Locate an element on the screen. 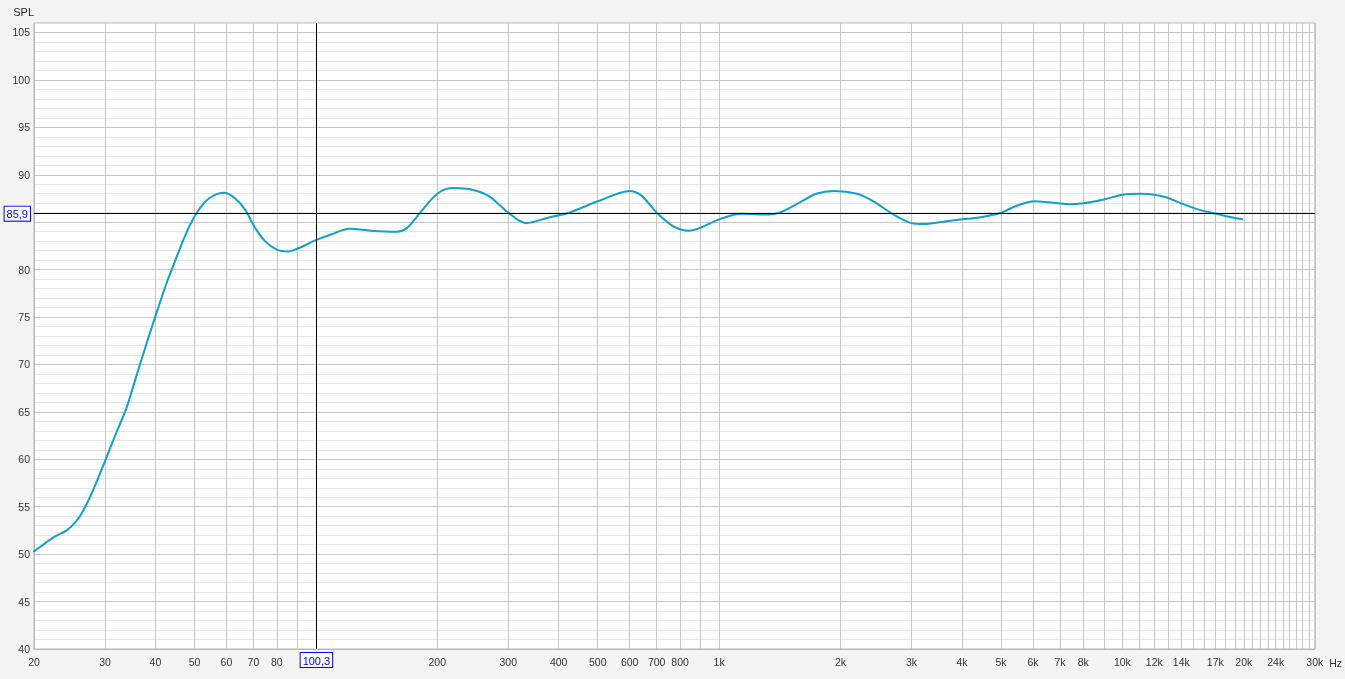  x-tick-label: 600 is located at coordinates (629, 661).